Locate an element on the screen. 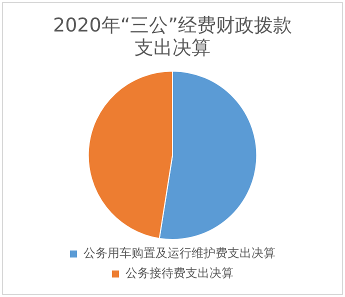 This screenshot has height=297, width=345. legend-label: 公务用车购置及运行维护费支出决算 is located at coordinates (180, 253).